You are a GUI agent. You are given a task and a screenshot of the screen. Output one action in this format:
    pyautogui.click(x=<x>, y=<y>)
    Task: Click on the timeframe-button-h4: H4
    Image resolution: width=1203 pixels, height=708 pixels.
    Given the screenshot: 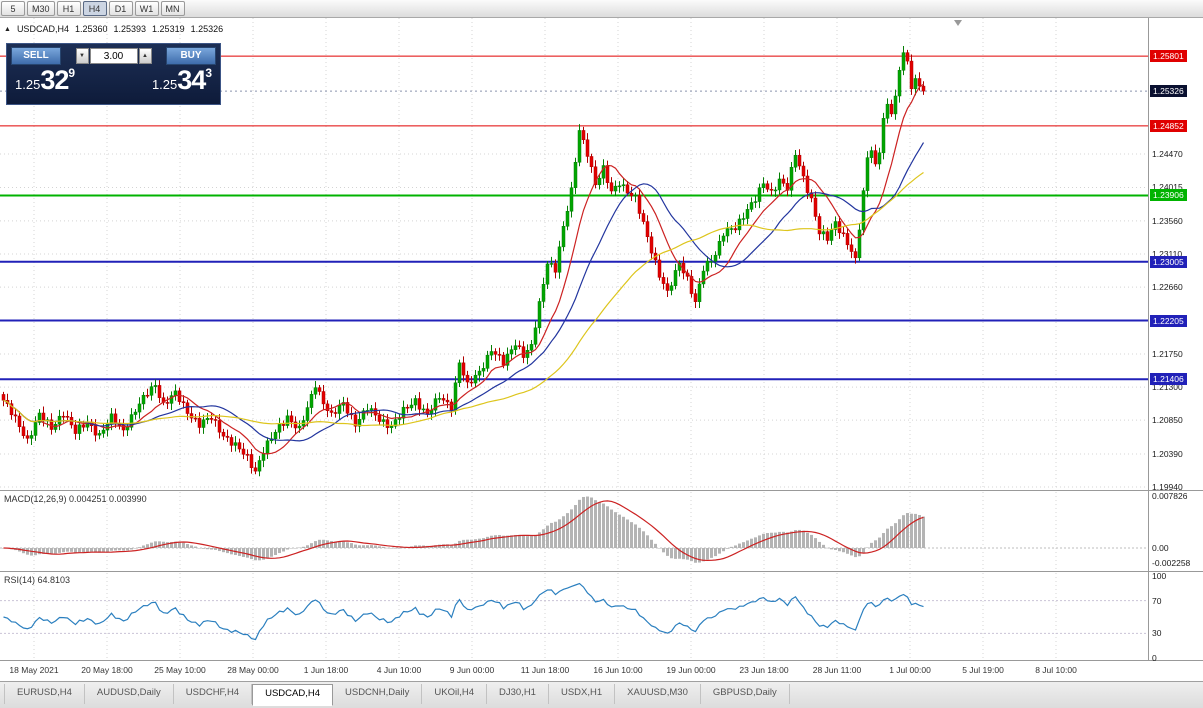 What is the action you would take?
    pyautogui.click(x=94, y=8)
    